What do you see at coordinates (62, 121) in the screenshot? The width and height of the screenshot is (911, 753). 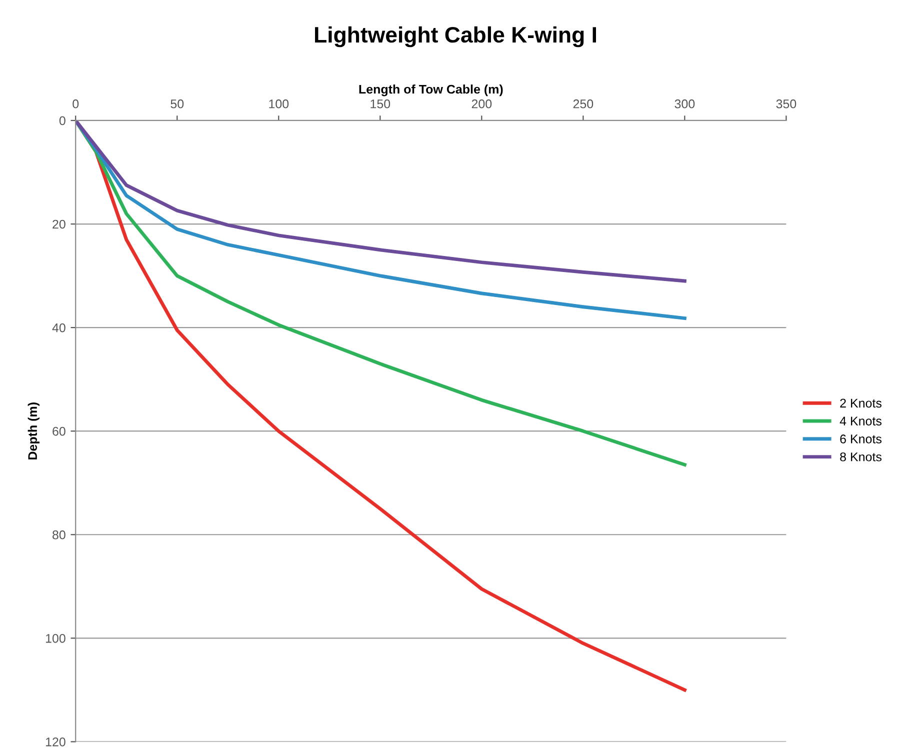 I see `y-tick-label: 0` at bounding box center [62, 121].